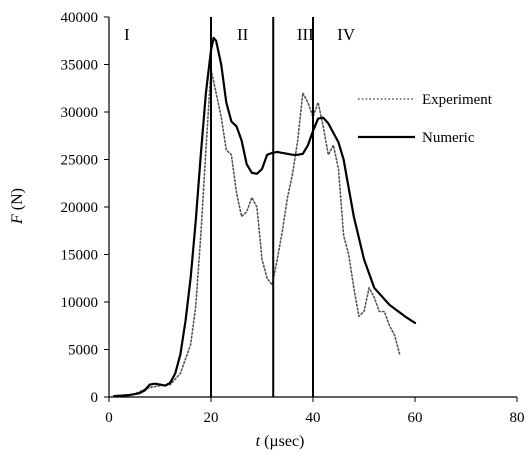 The image size is (527, 455). What do you see at coordinates (415, 418) in the screenshot?
I see `x-tick-label: 60` at bounding box center [415, 418].